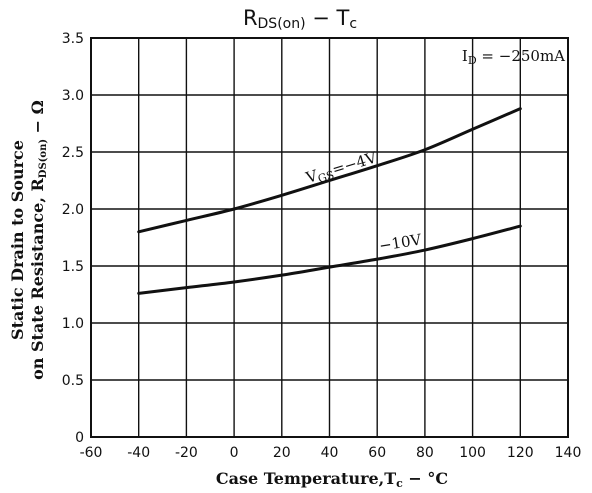 This screenshot has height=493, width=592. What do you see at coordinates (91, 453) in the screenshot?
I see `x-tick-label: -60` at bounding box center [91, 453].